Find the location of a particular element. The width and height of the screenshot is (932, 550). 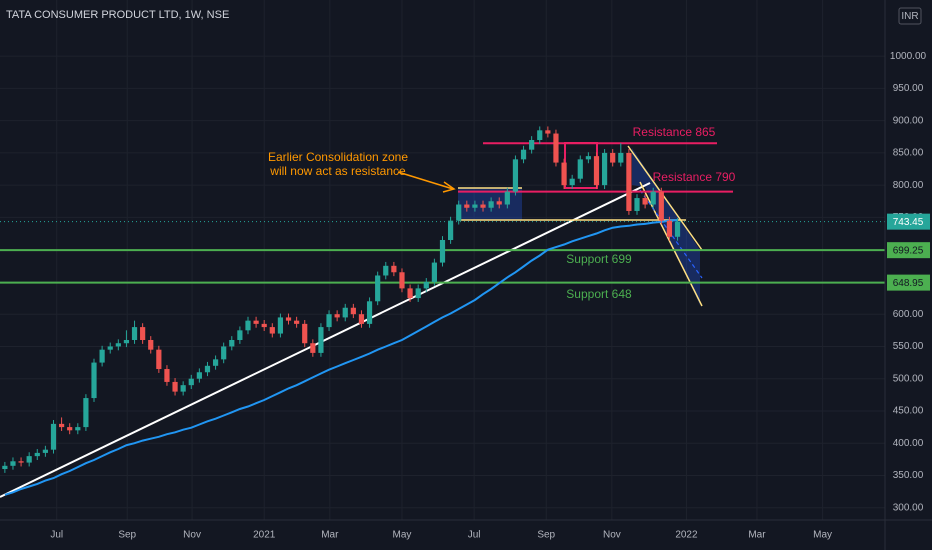

channel-mid is located at coordinates (671, 234).